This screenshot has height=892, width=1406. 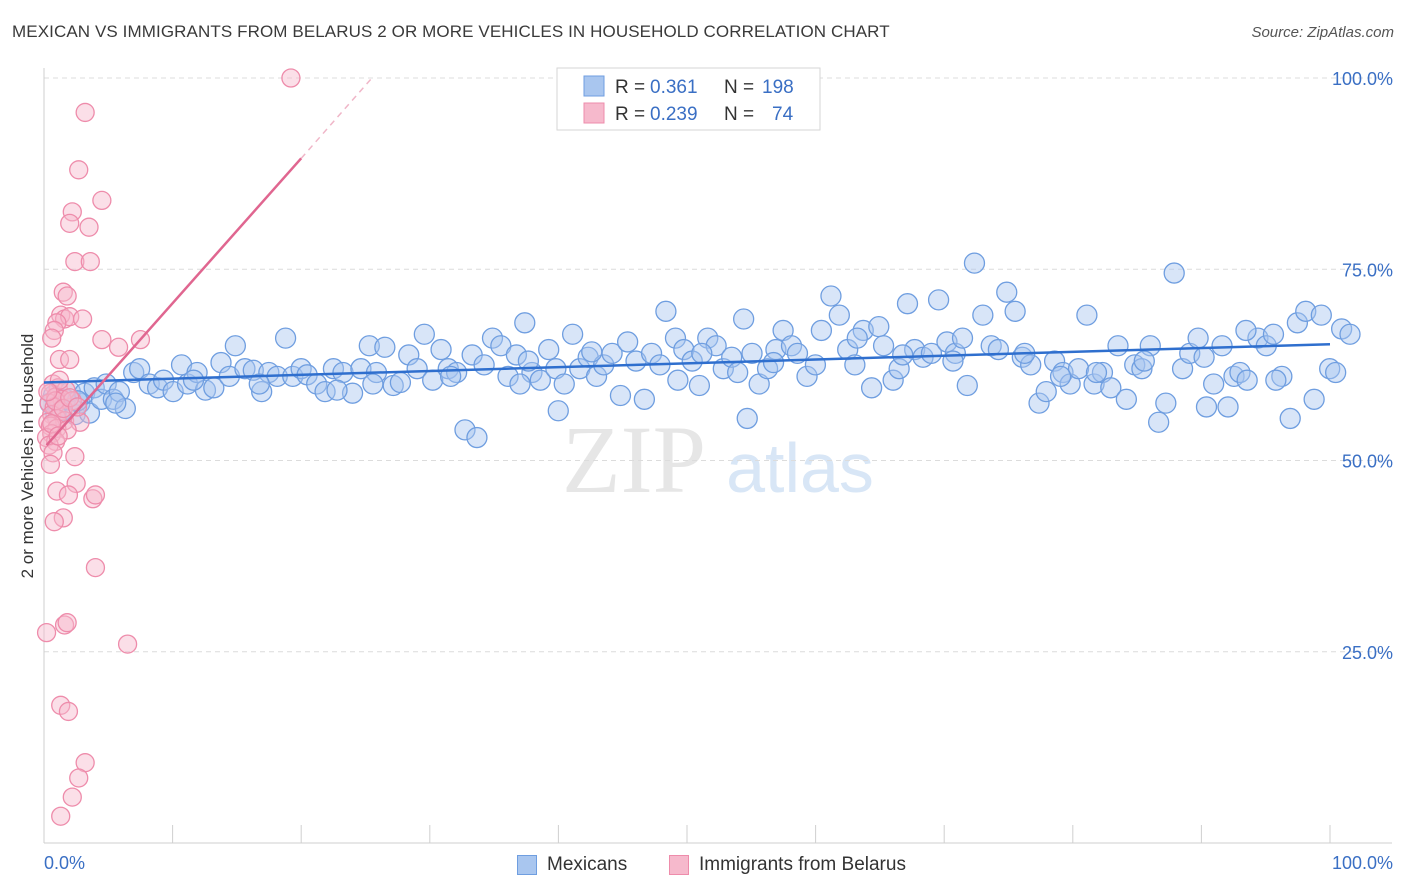 What do you see at coordinates (687, 363) in the screenshot?
I see `trend-line-mexicans` at bounding box center [687, 363].